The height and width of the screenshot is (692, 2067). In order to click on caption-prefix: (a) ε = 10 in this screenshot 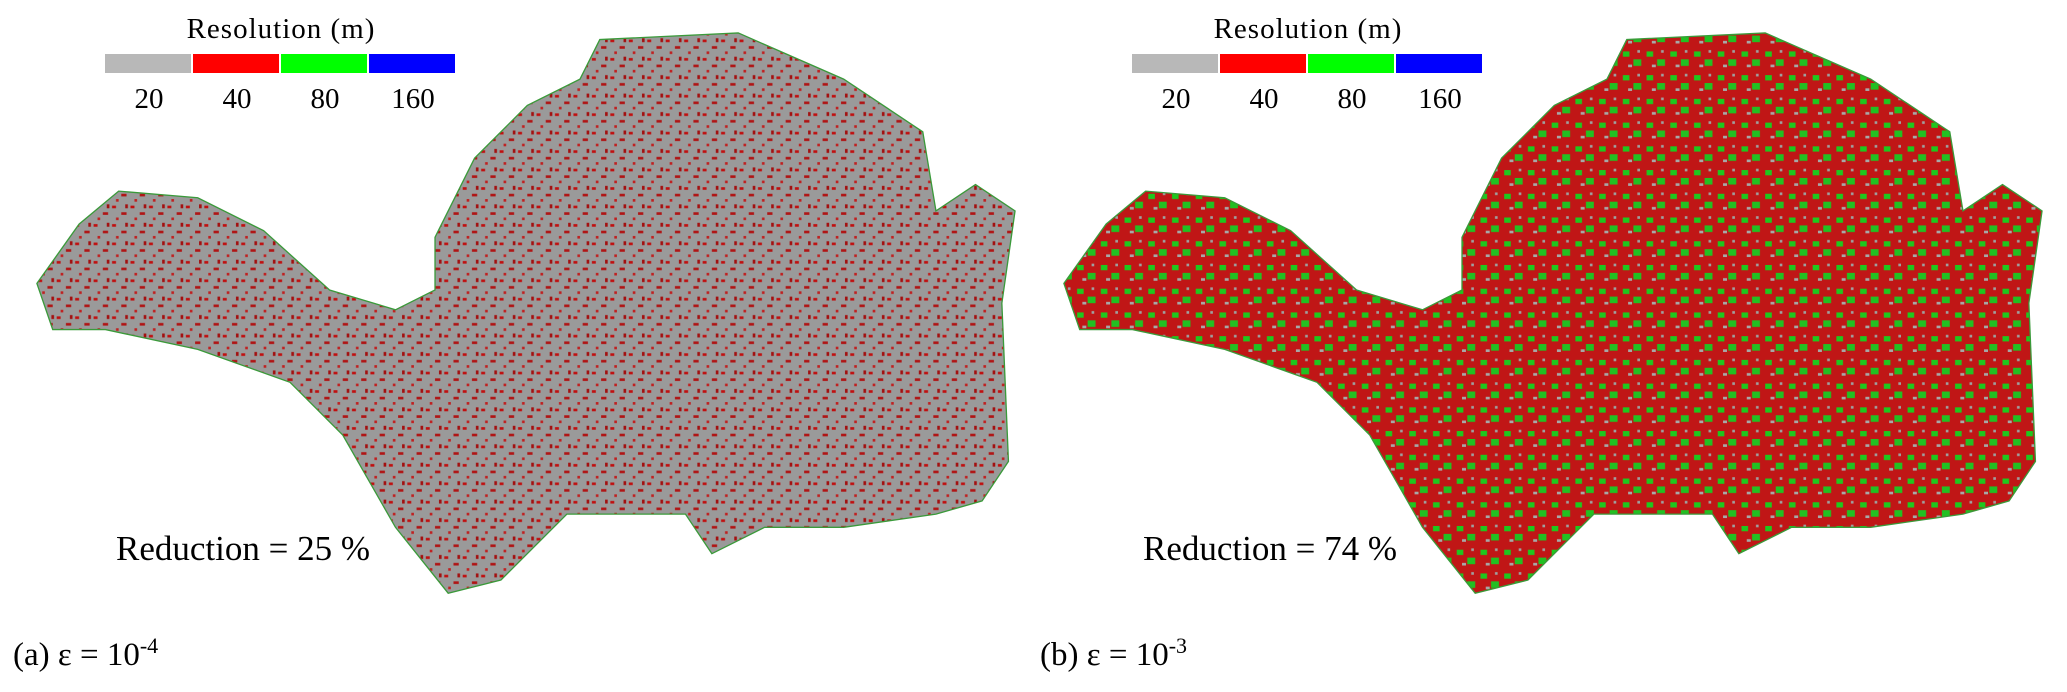, I will do `click(76, 655)`.